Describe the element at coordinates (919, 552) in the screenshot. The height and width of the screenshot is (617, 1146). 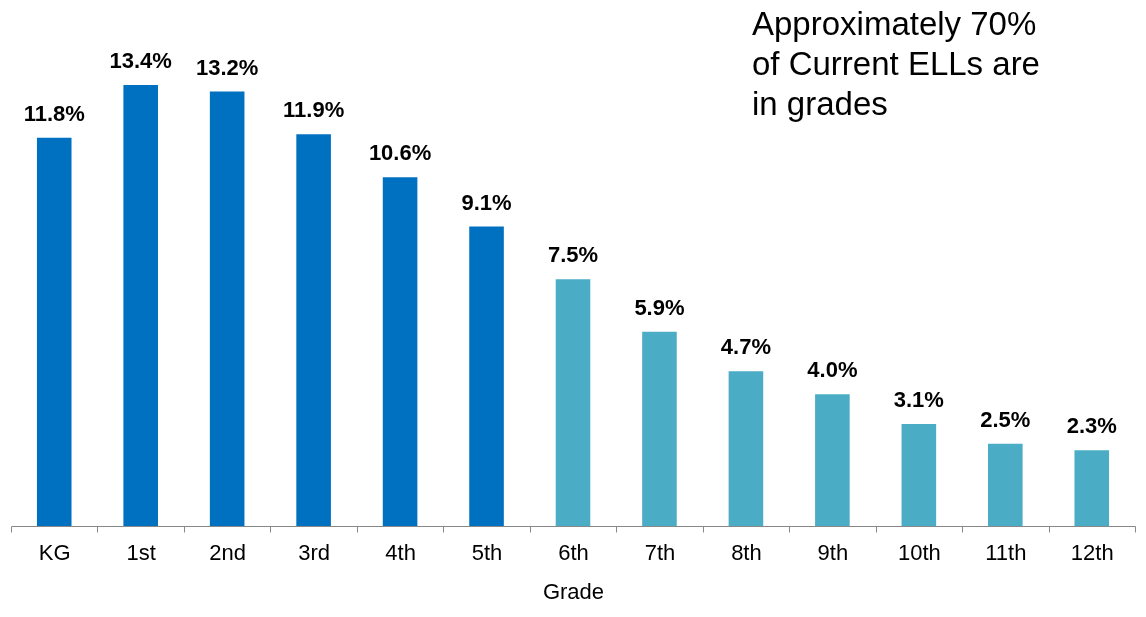
I see `x-tick-label: 10th` at that location.